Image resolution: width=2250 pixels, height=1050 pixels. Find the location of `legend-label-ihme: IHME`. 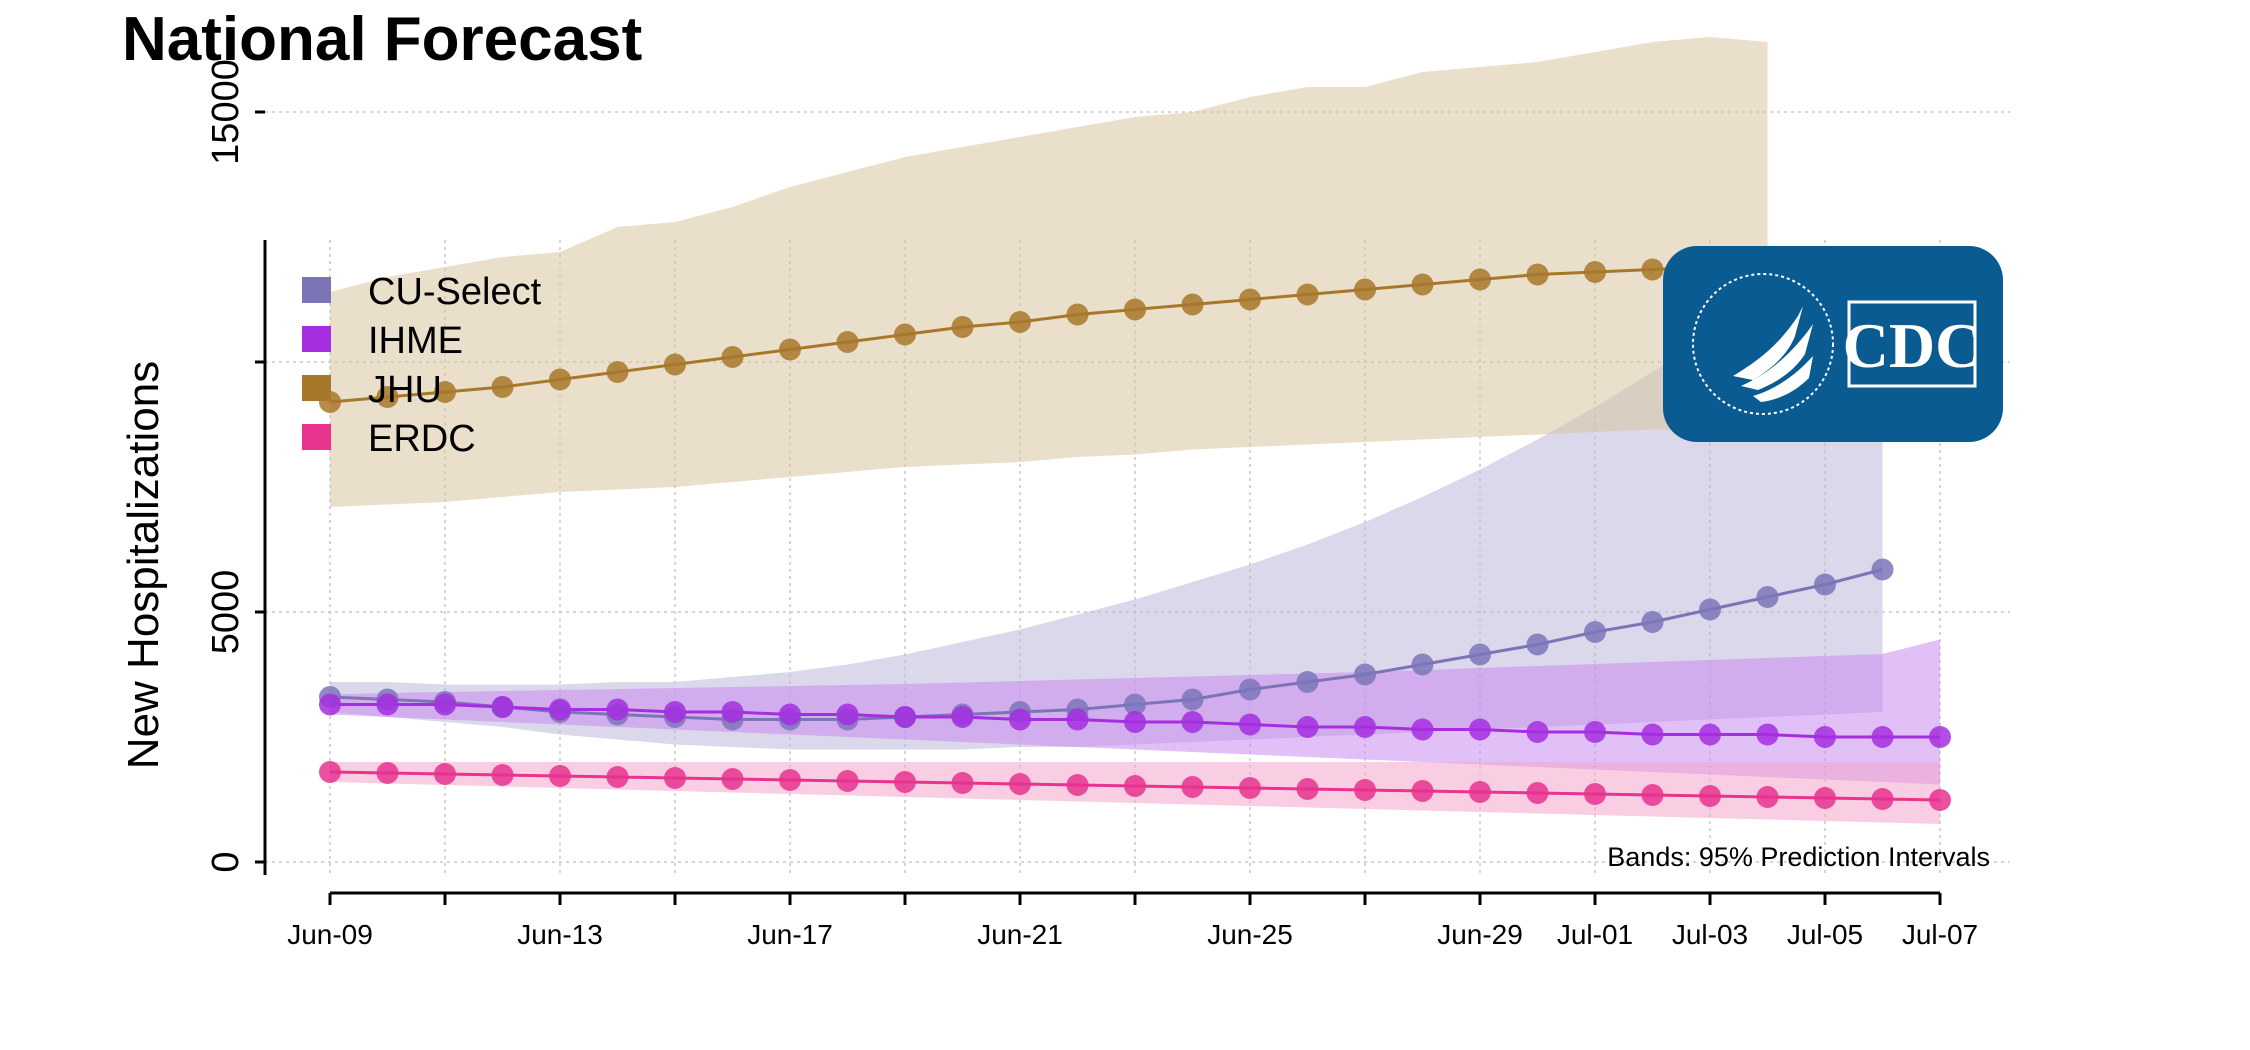

legend-label-ihme: IHME is located at coordinates (415, 341).